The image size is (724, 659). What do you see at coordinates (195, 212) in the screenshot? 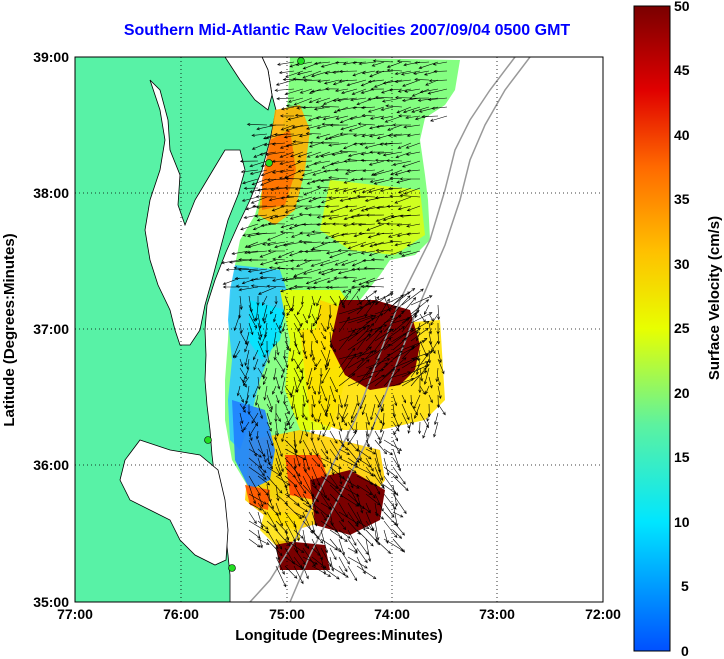
I see `chesapeake-bay` at bounding box center [195, 212].